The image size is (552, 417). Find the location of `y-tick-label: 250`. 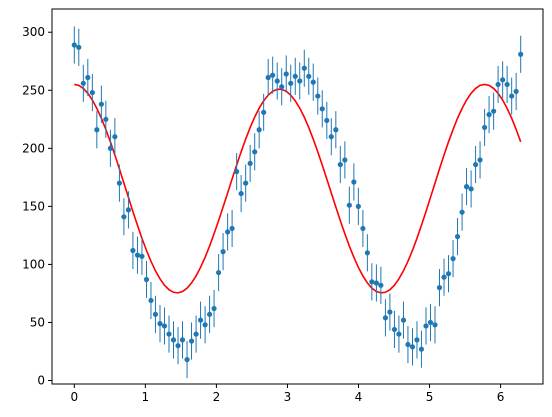

y-tick-label: 250 is located at coordinates (33, 90).